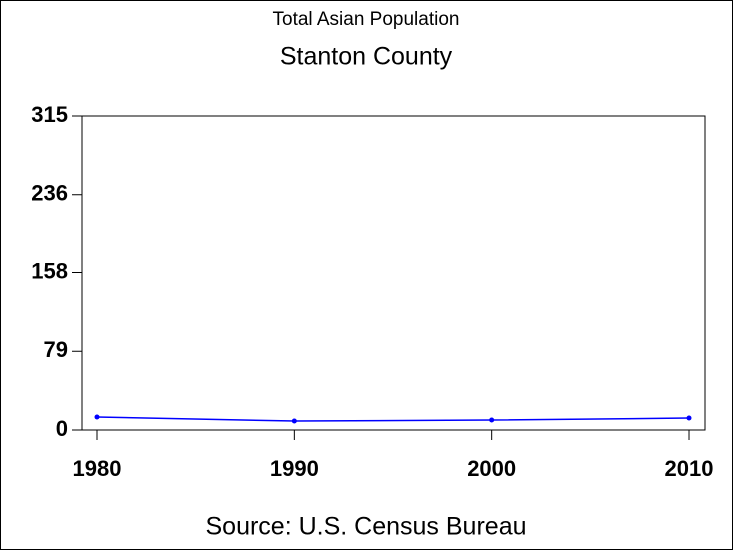 This screenshot has height=550, width=733. What do you see at coordinates (366, 57) in the screenshot?
I see `chart-subtitle: Stanton County` at bounding box center [366, 57].